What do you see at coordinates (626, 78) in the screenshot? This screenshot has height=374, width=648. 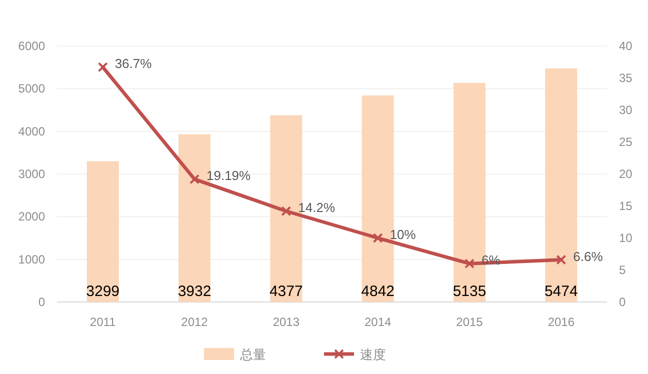 I see `y2-tick-label: 35` at bounding box center [626, 78].